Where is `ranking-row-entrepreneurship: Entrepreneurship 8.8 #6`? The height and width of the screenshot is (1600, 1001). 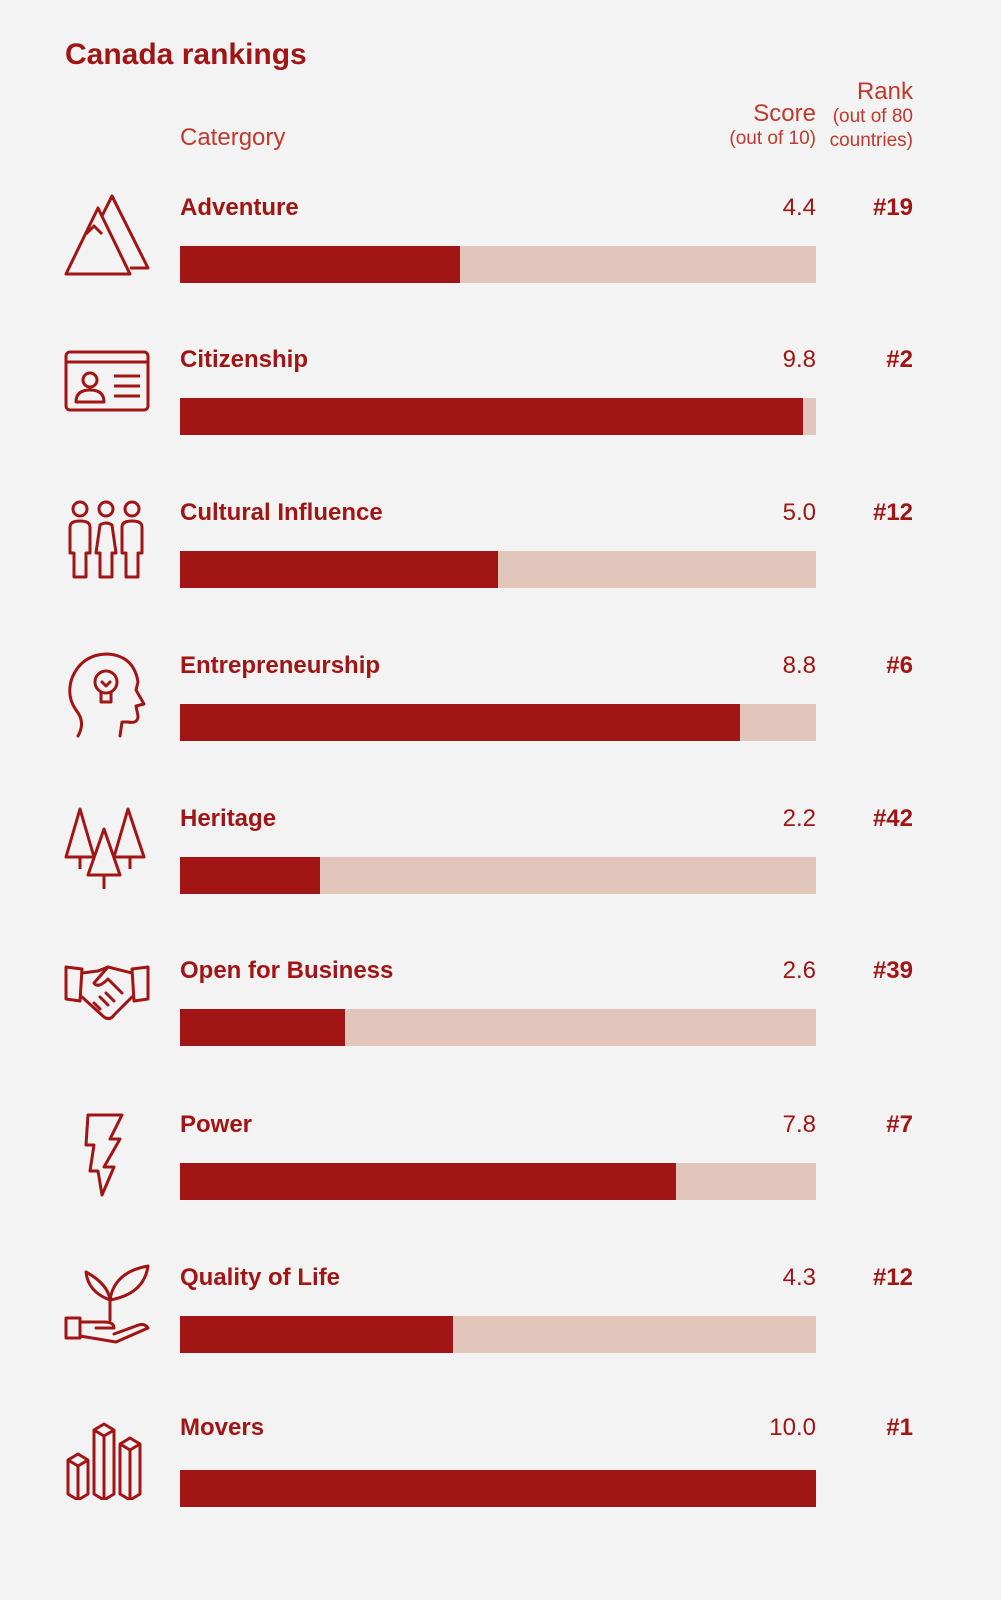 ranking-row-entrepreneurship: Entrepreneurship 8.8 #6 is located at coordinates (500, 722).